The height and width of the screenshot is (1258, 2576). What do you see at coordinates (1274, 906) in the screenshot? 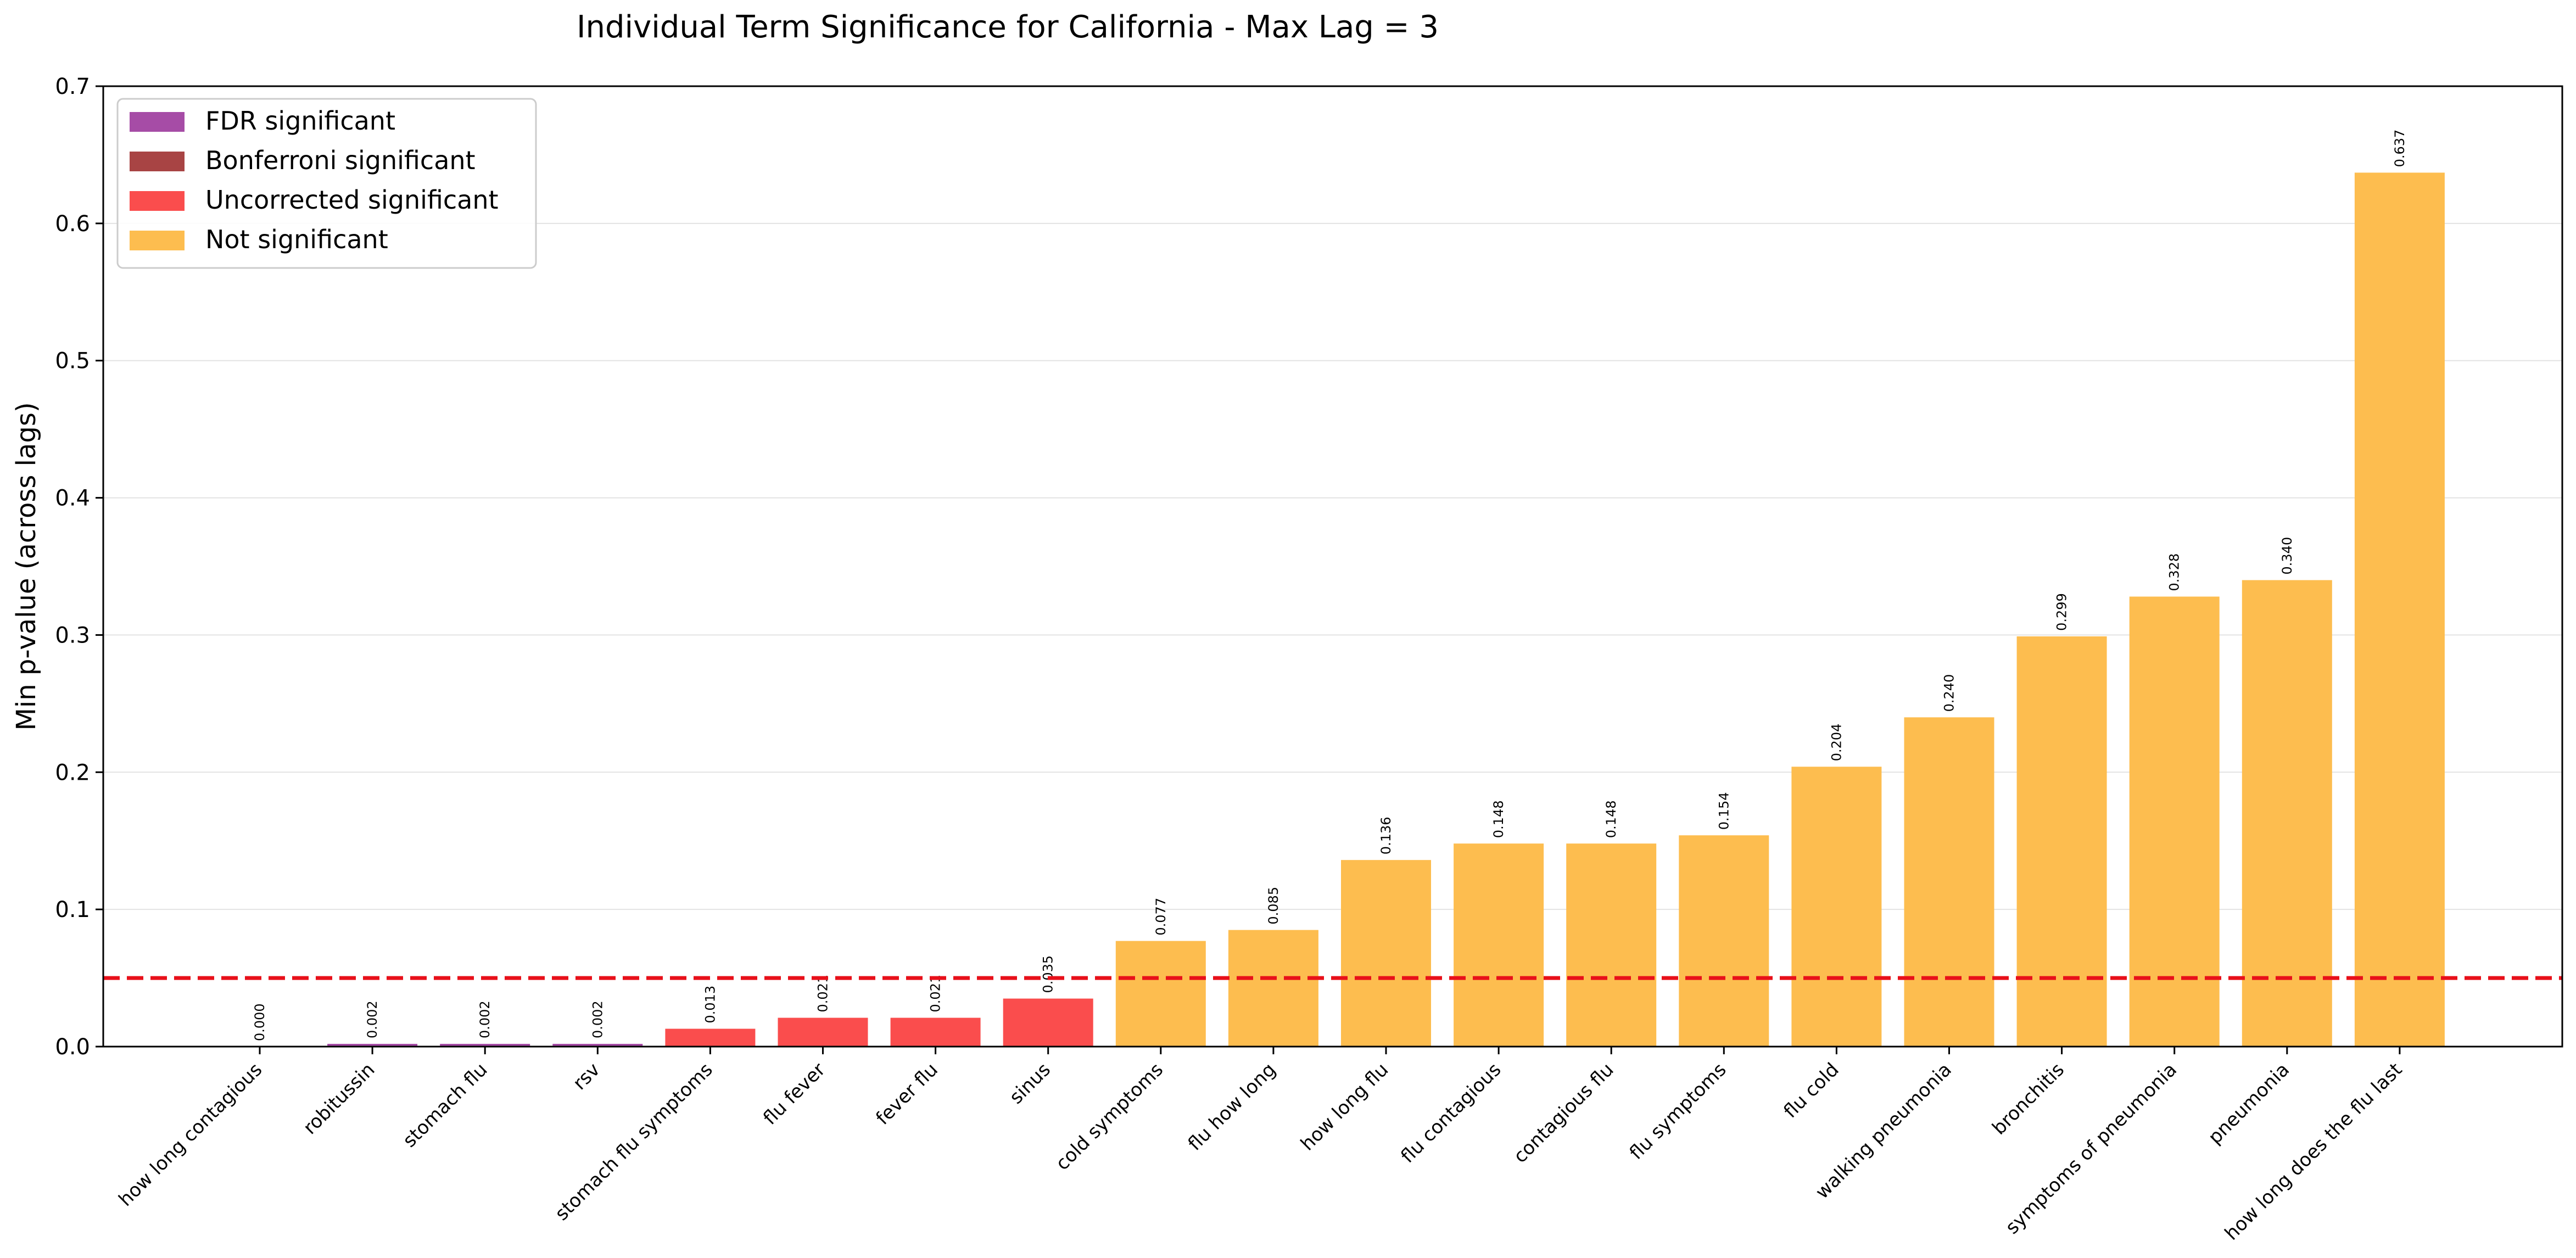
I see `value-label: 0.085` at bounding box center [1274, 906].